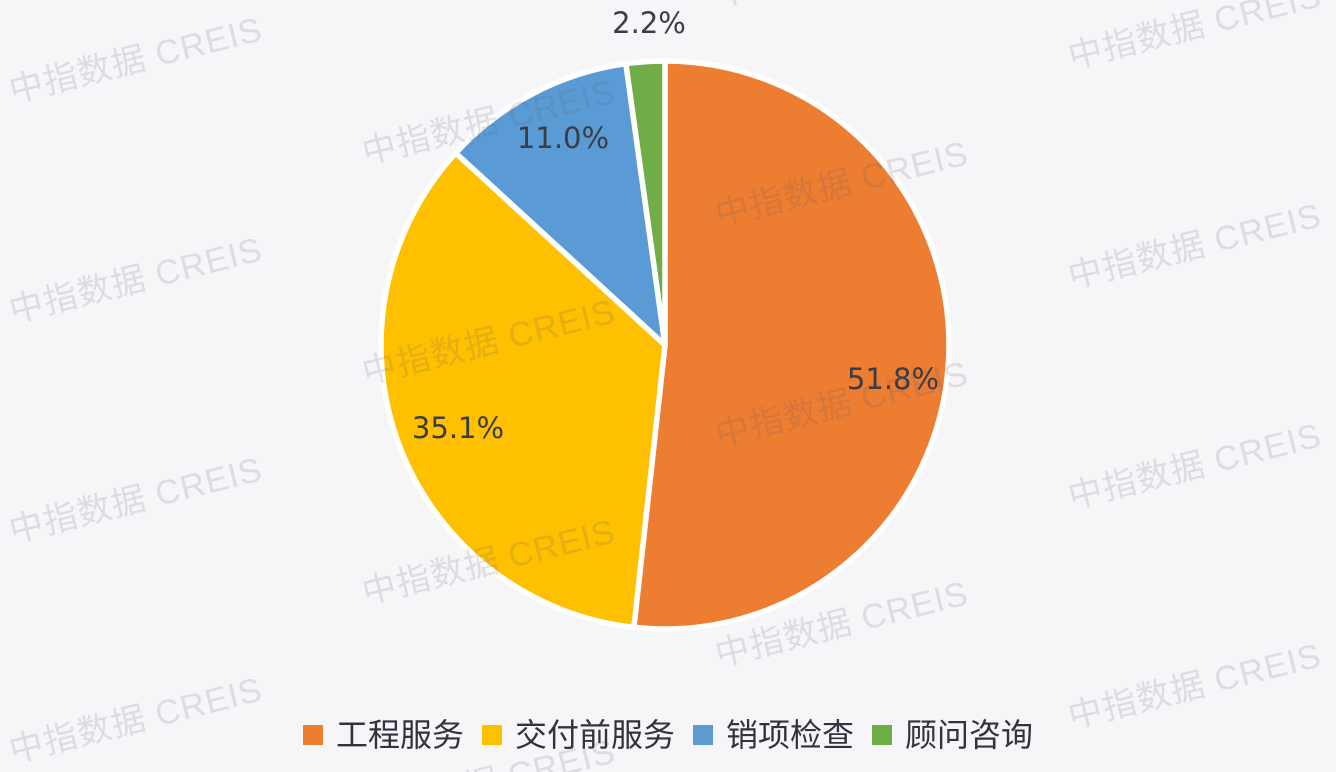  I want to click on legend-swatch-blue, so click(703, 735).